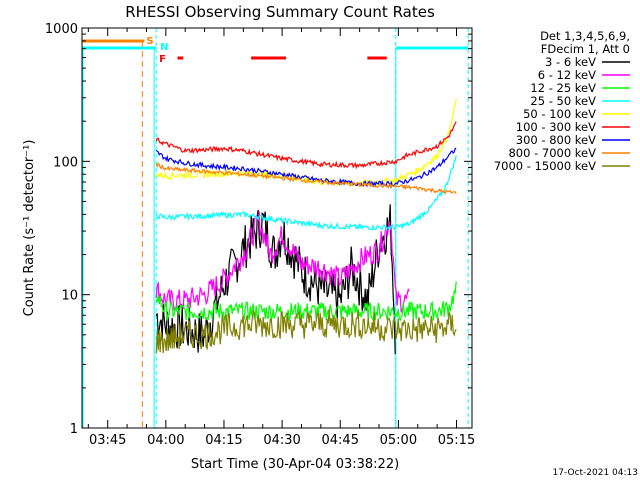 This screenshot has width=640, height=480. Describe the element at coordinates (149, 41) in the screenshot. I see `saa-flag-label: S` at that location.